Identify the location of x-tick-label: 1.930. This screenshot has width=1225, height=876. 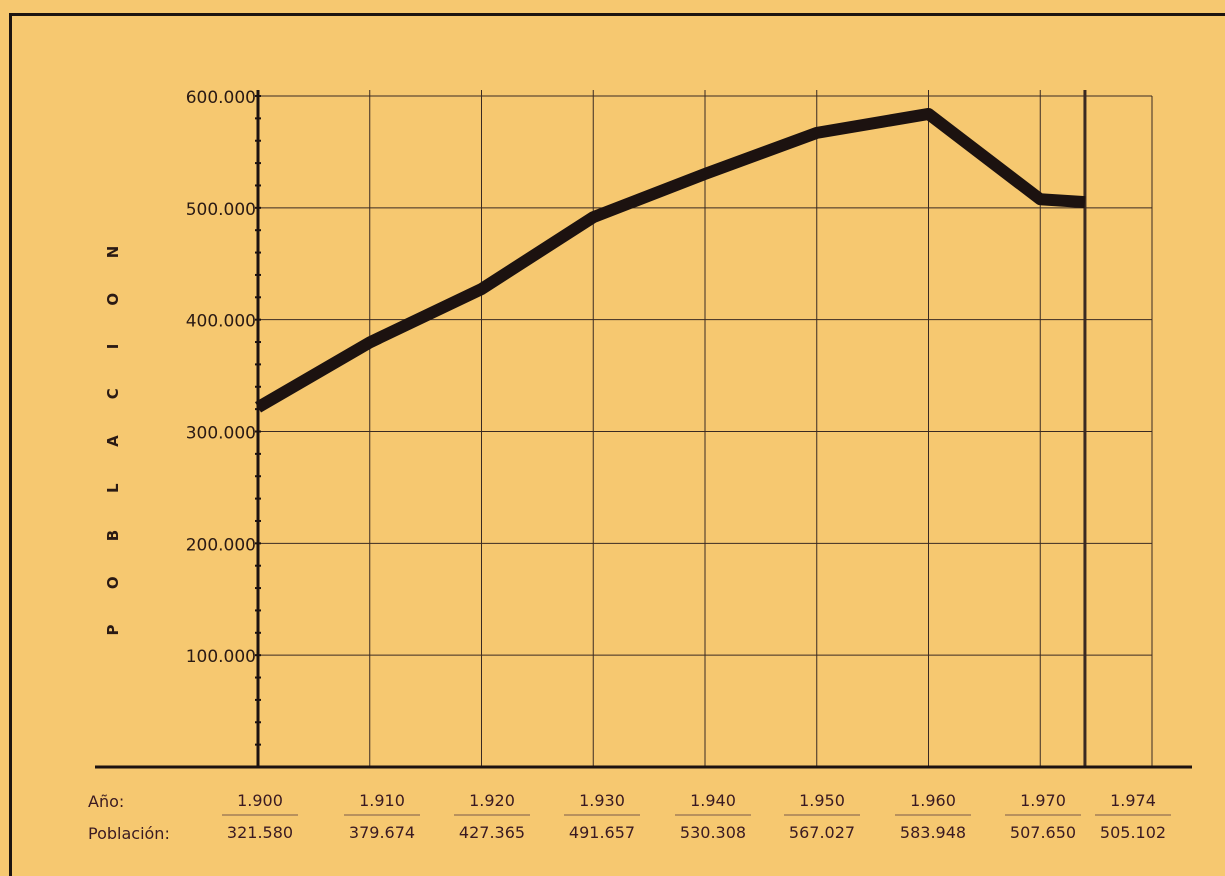
(602, 800).